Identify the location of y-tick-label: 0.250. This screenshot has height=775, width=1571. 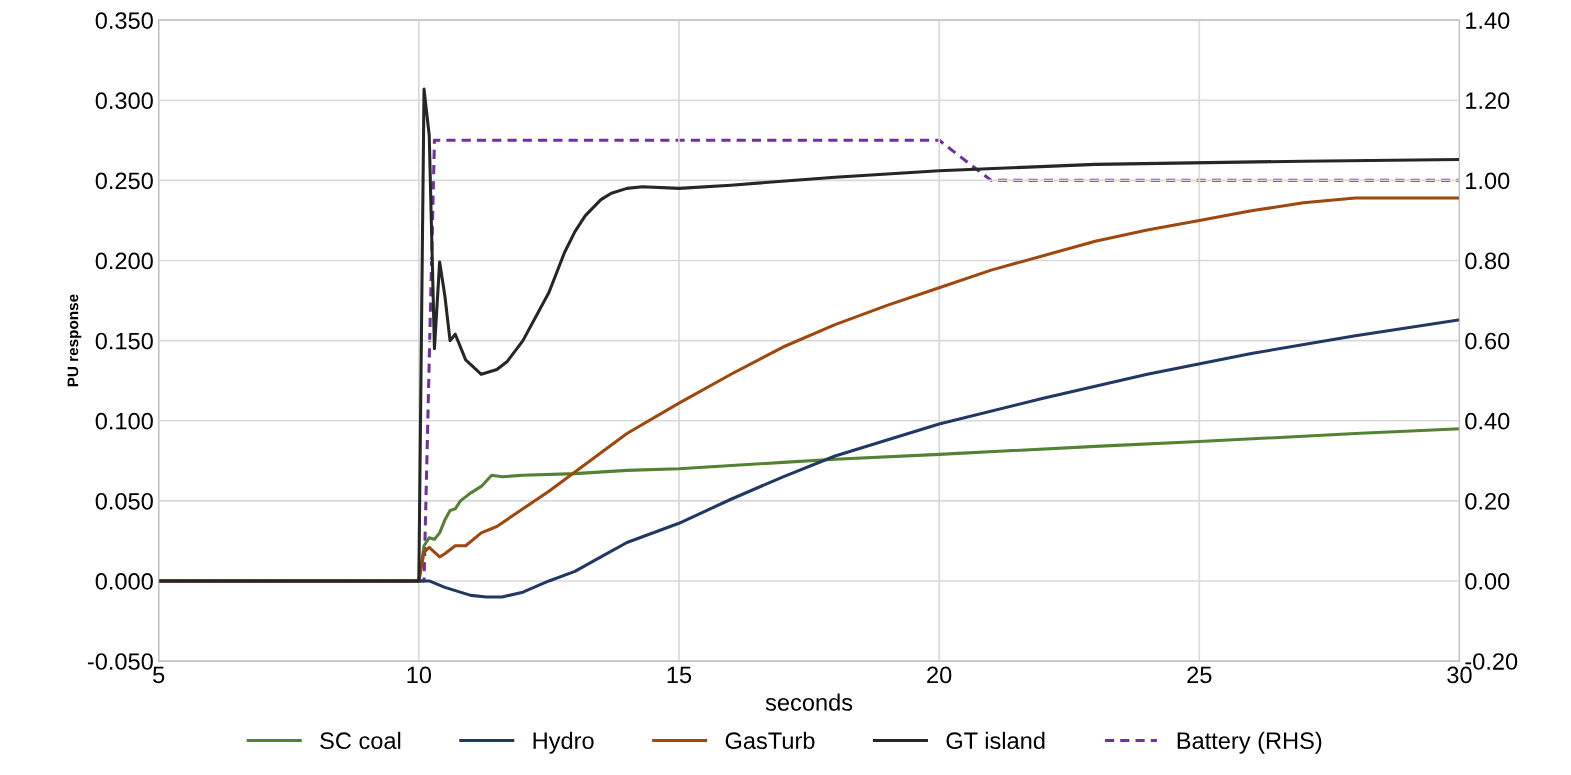
(124, 181).